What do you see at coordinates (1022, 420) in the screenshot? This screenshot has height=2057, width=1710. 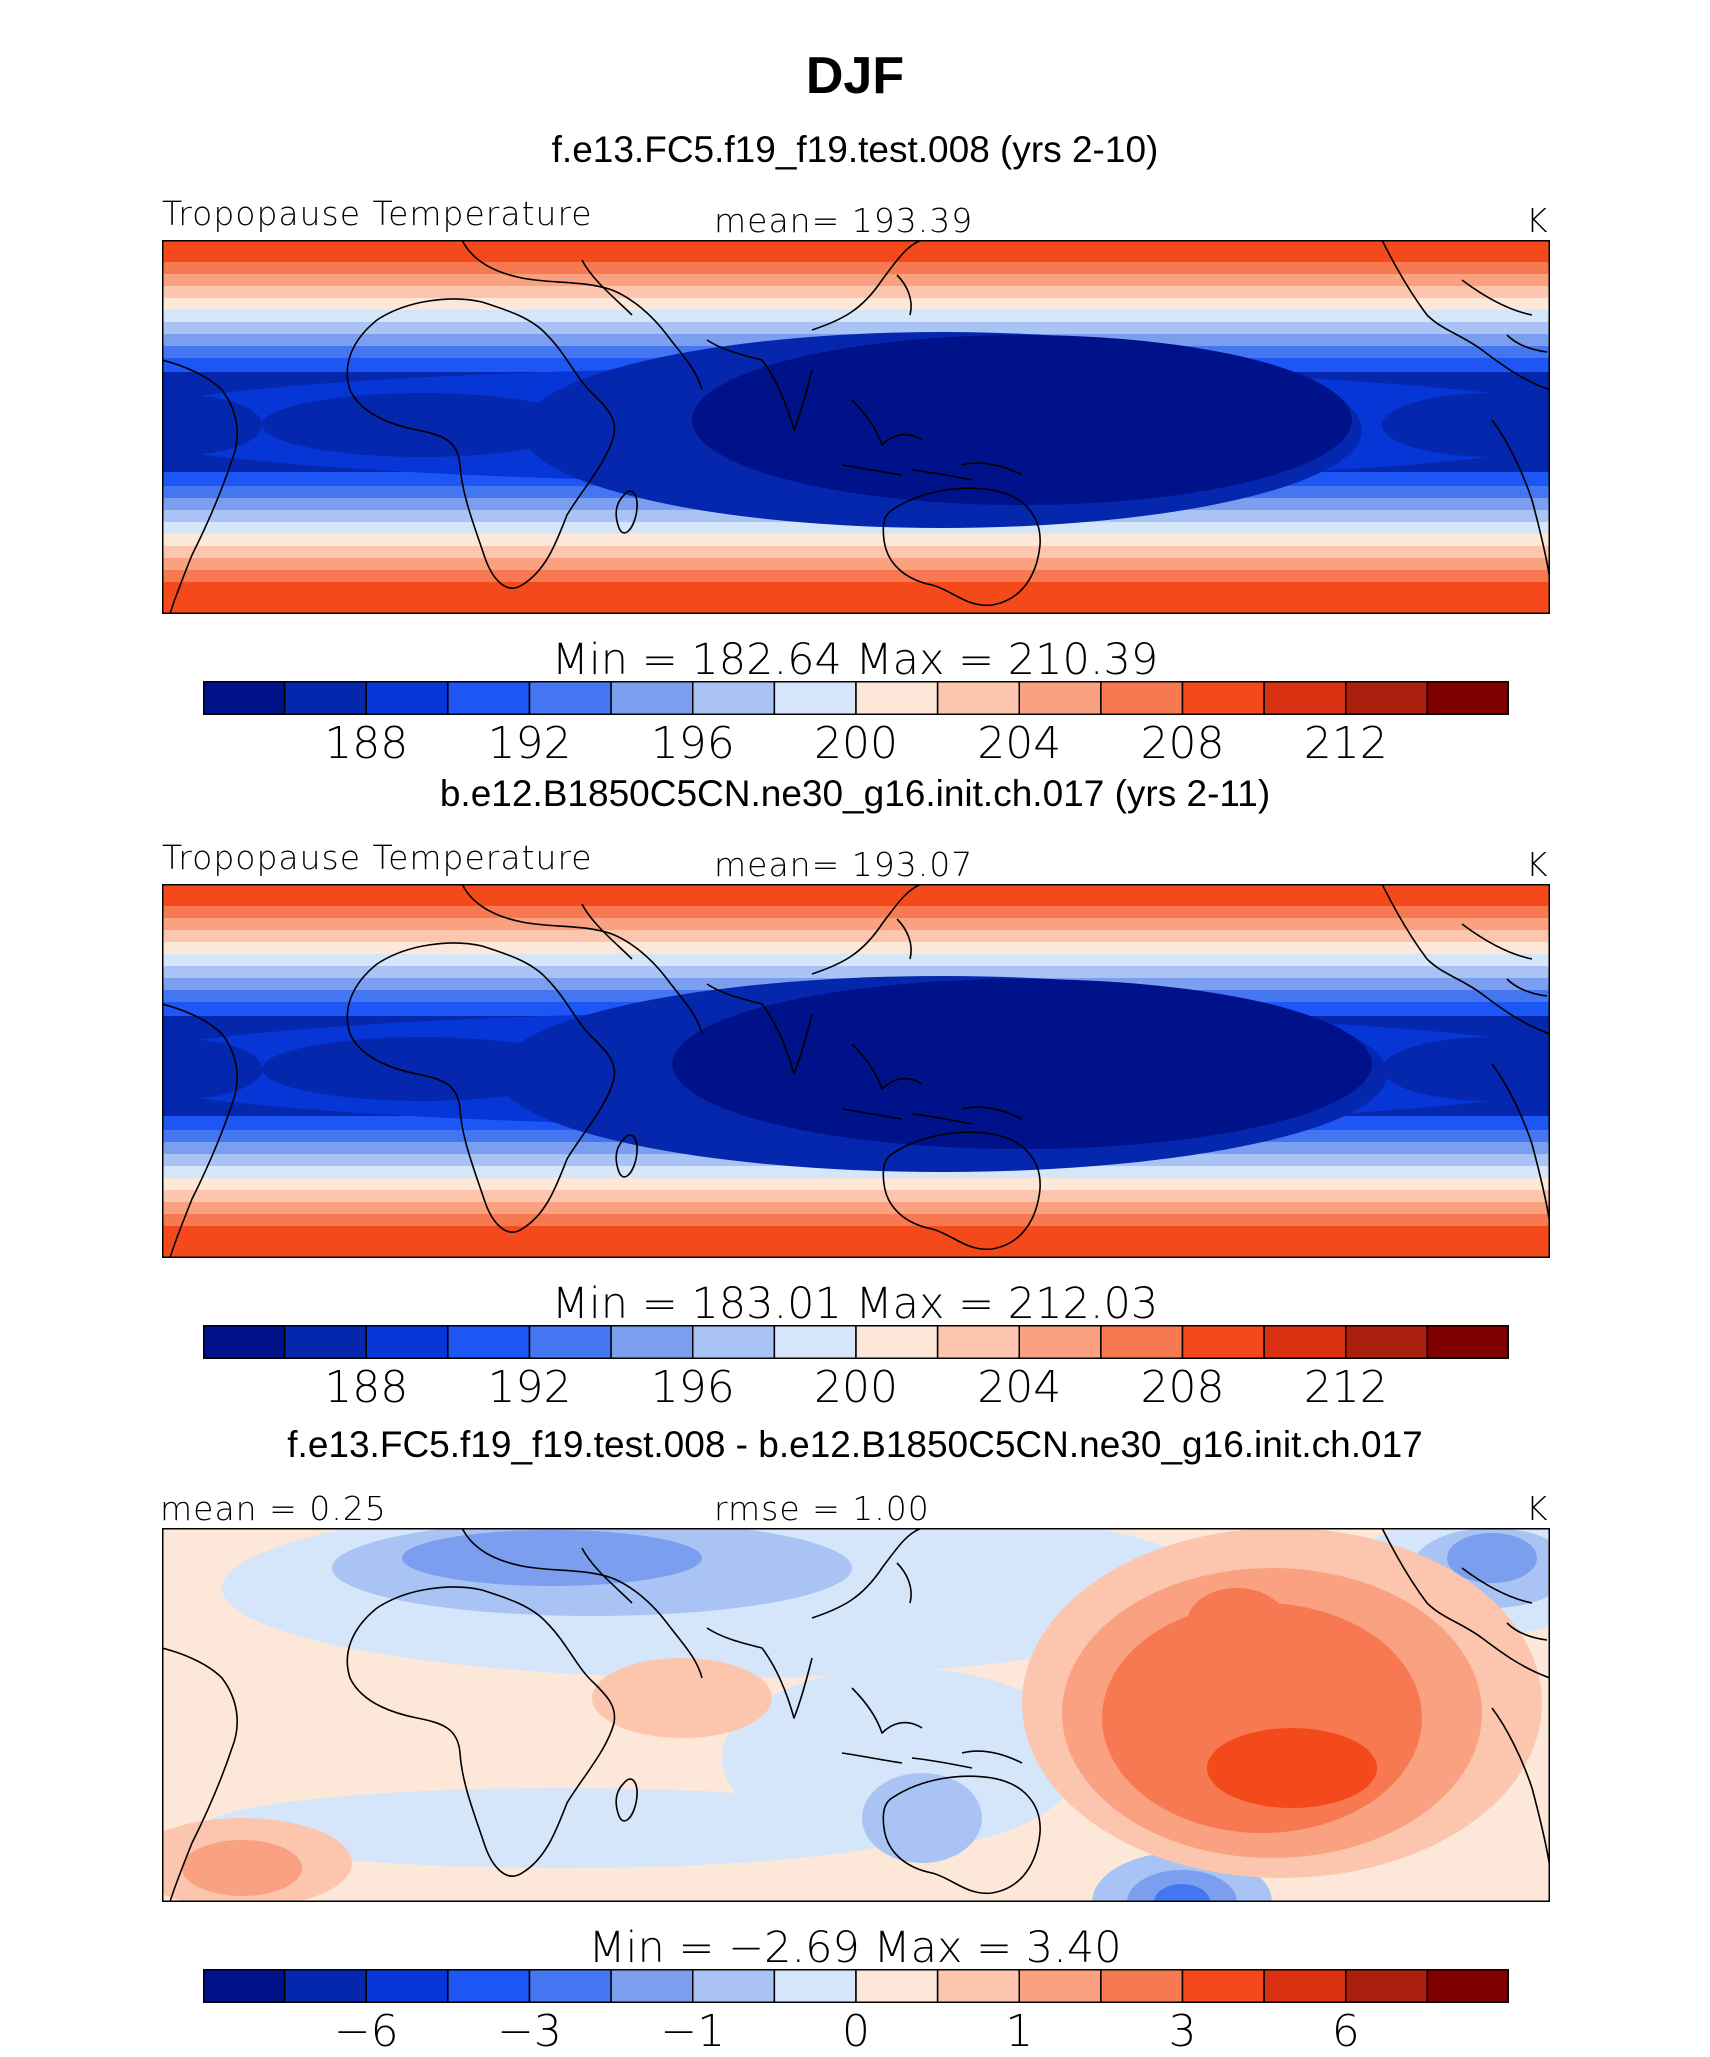 I see `panel1-pacific-cold-core` at bounding box center [1022, 420].